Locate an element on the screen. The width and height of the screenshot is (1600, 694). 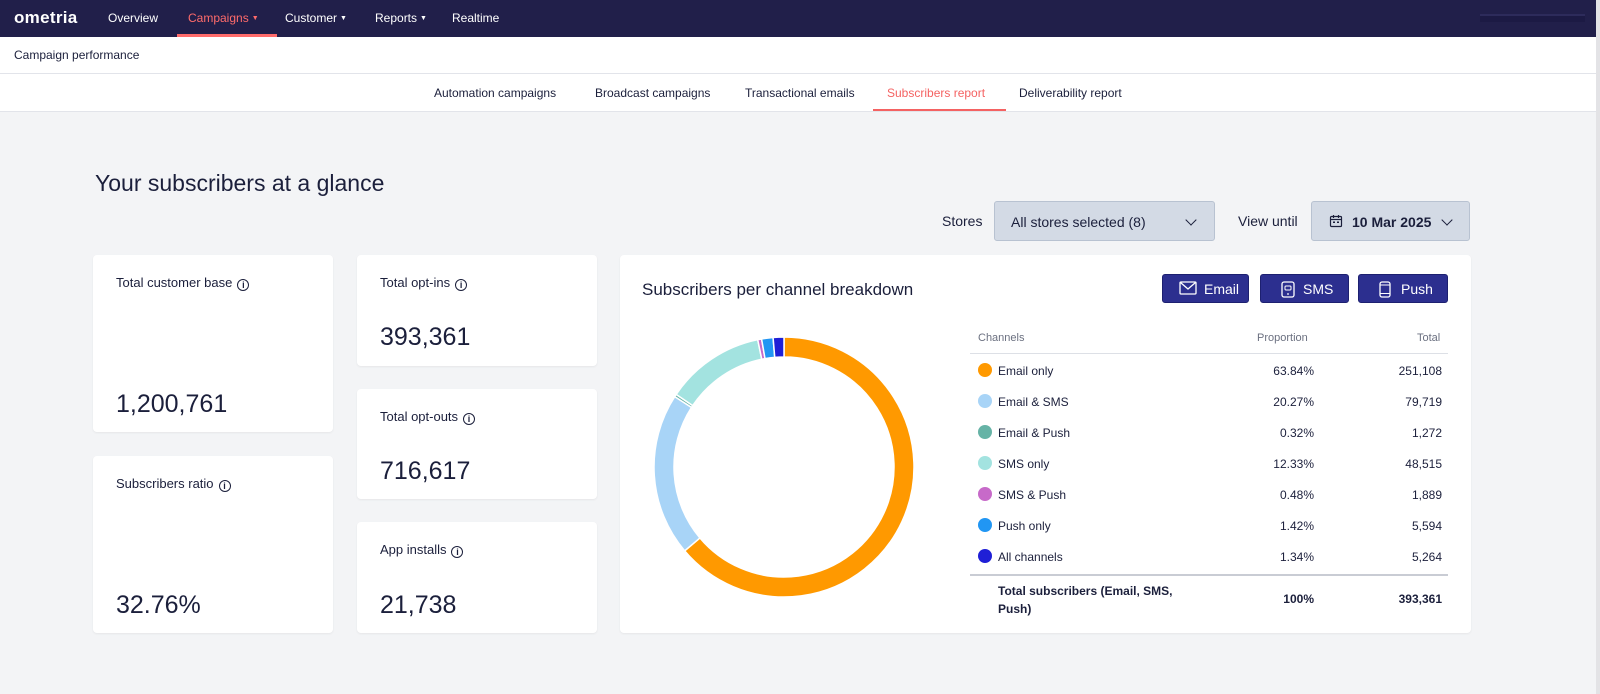
table-row: Push only 1.42% 5,594 is located at coordinates (1209, 525).